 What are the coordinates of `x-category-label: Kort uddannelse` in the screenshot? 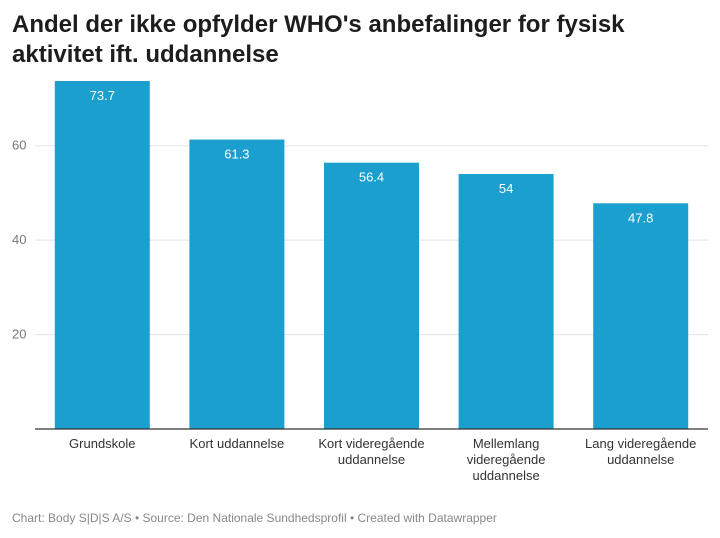 It's located at (237, 443).